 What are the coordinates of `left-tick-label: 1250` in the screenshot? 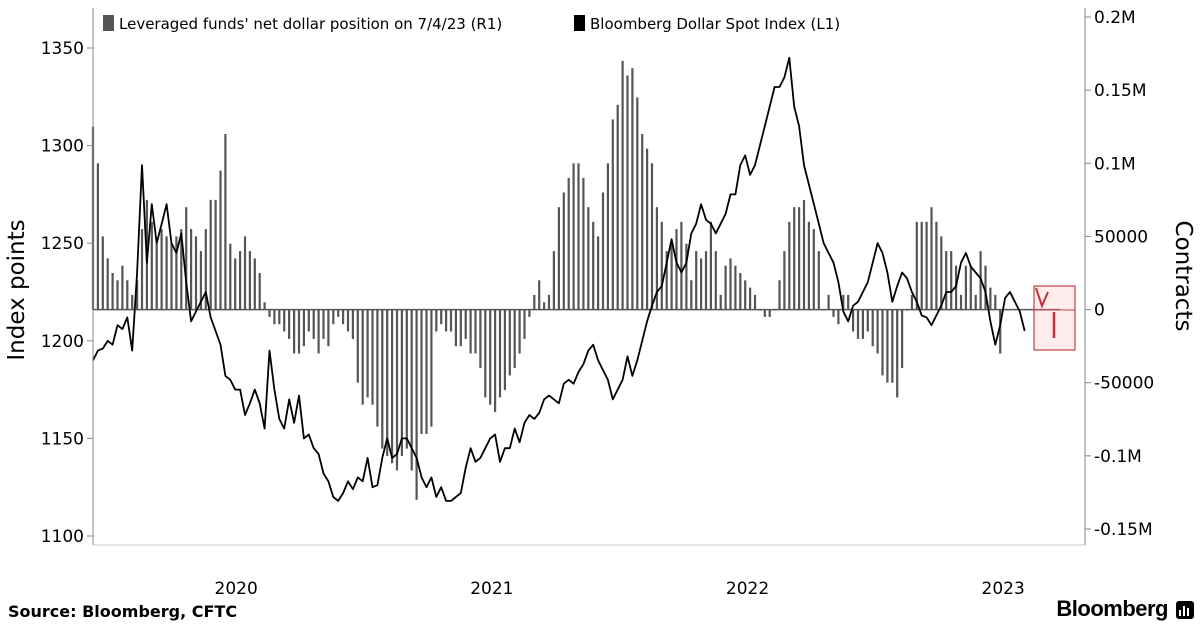 It's located at (62, 244).